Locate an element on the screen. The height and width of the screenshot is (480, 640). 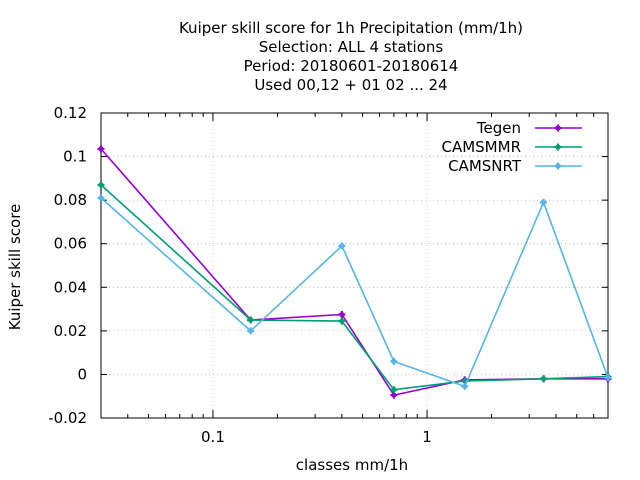
legend-label: CAMSMMR is located at coordinates (481, 147).